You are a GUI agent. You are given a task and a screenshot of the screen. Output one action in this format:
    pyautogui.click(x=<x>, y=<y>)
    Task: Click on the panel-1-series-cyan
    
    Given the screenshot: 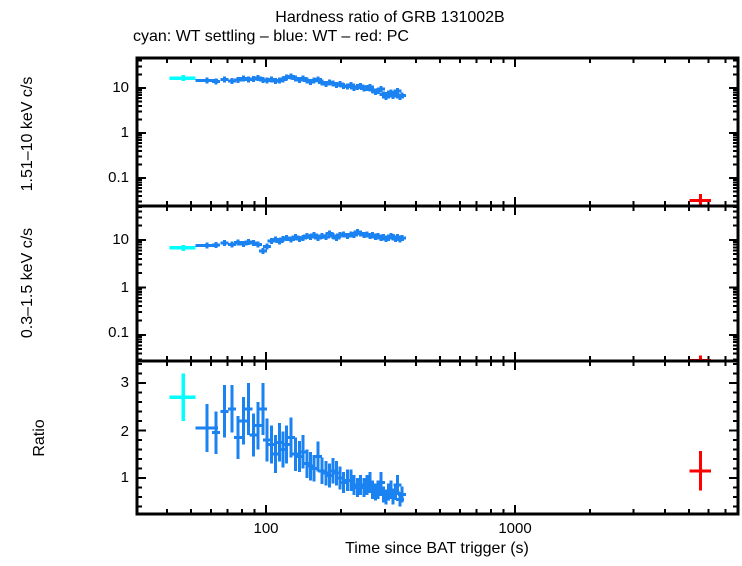 What is the action you would take?
    pyautogui.click(x=182, y=78)
    